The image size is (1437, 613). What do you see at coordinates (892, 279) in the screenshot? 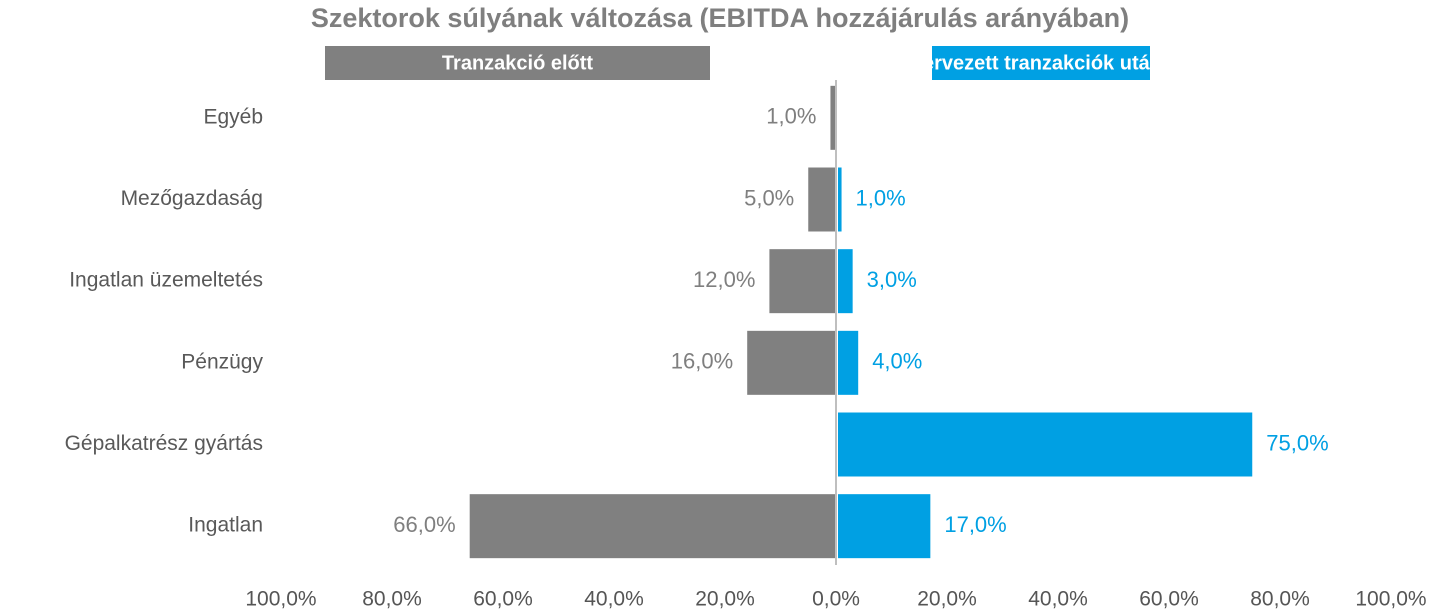
I see `value-label: 3,0%` at bounding box center [892, 279].